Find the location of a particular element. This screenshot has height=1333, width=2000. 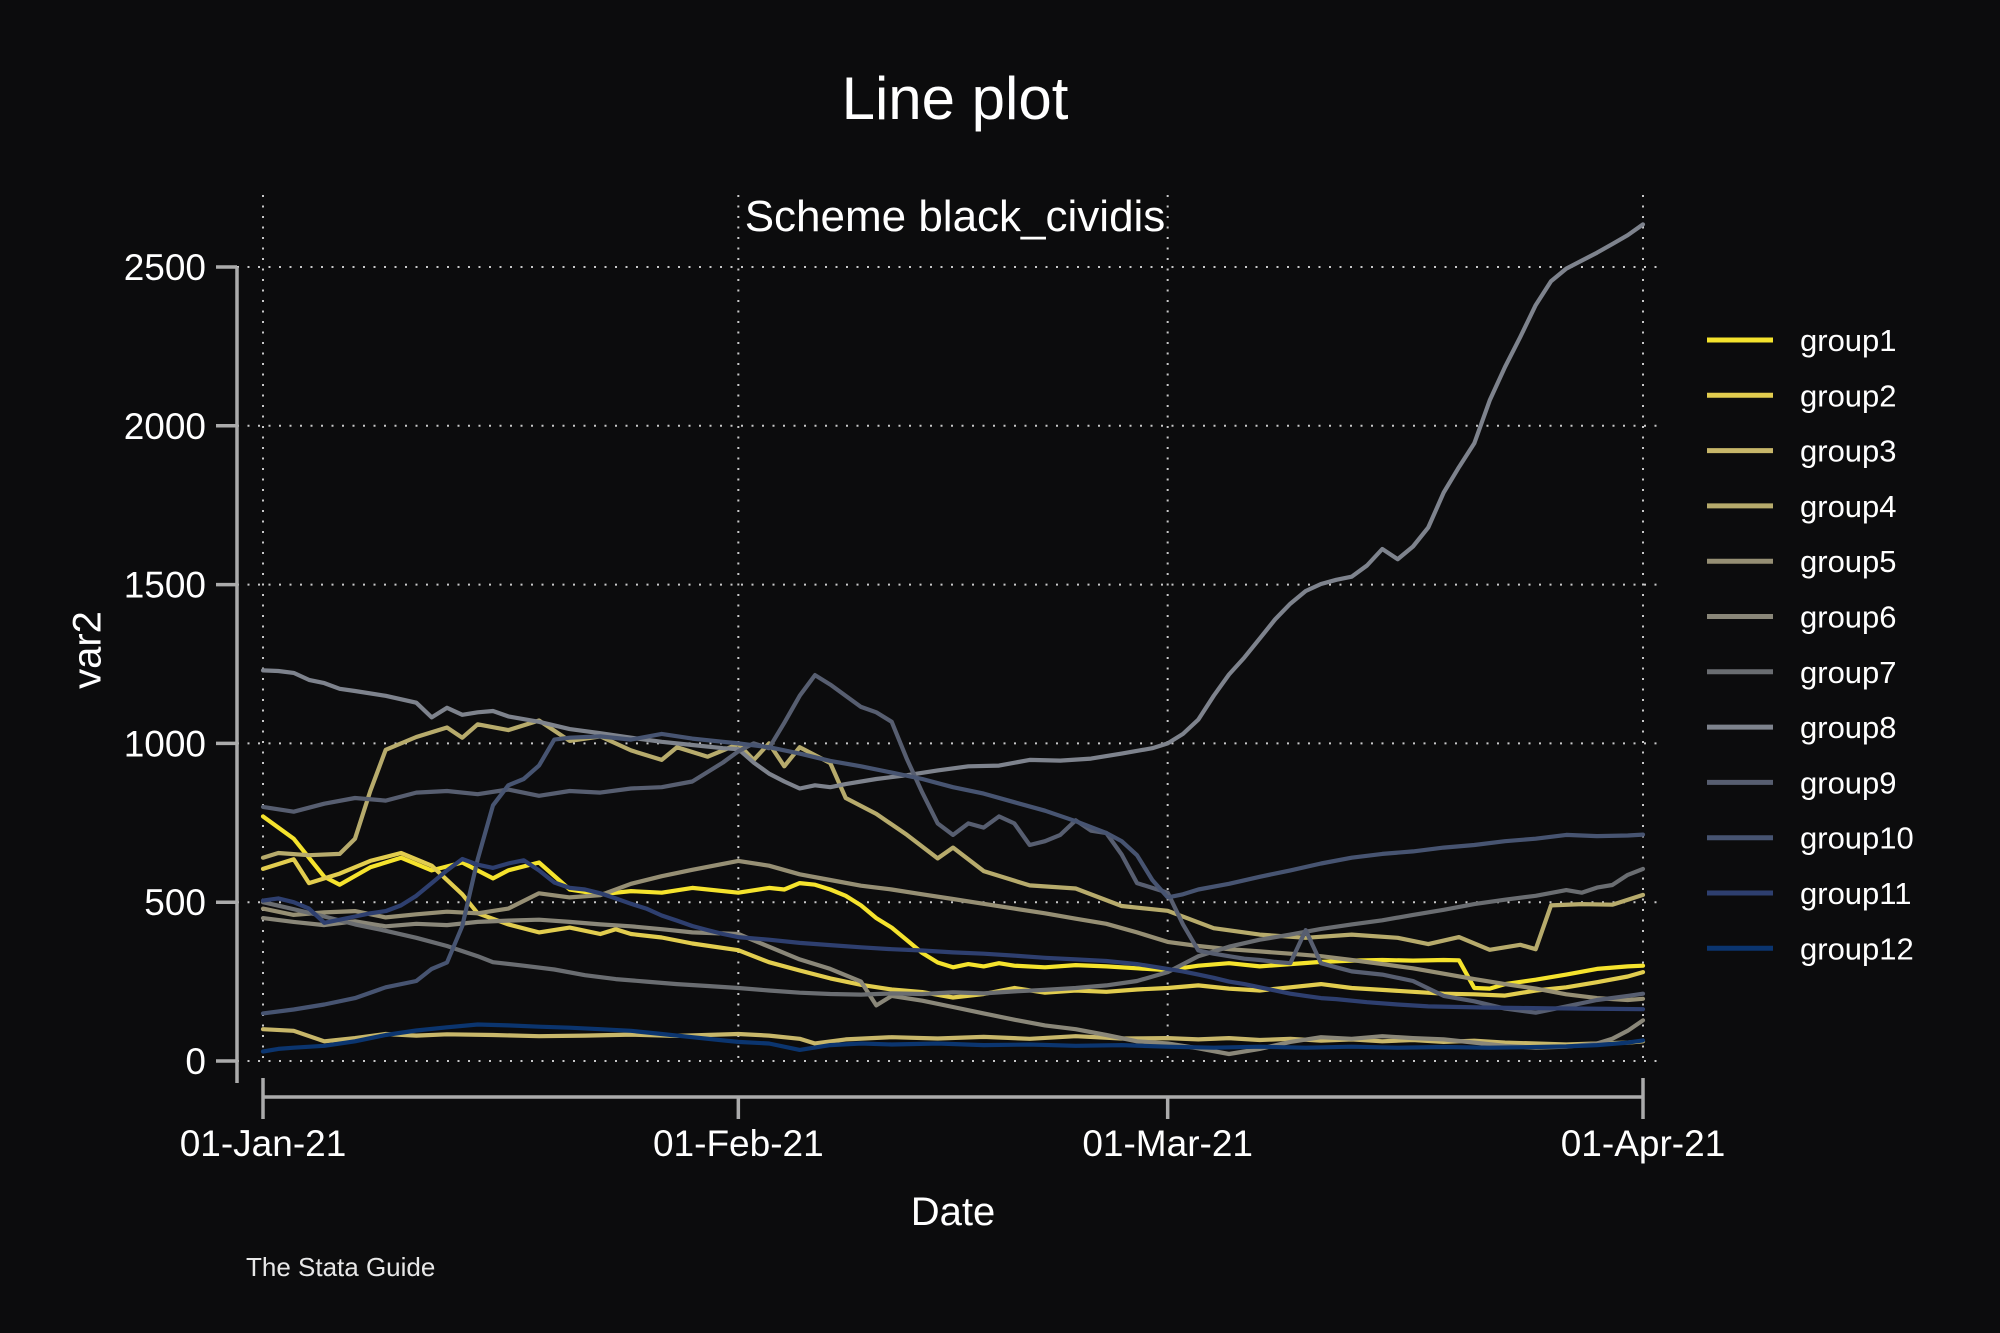

legend-label-group1: group1 is located at coordinates (1848, 340).